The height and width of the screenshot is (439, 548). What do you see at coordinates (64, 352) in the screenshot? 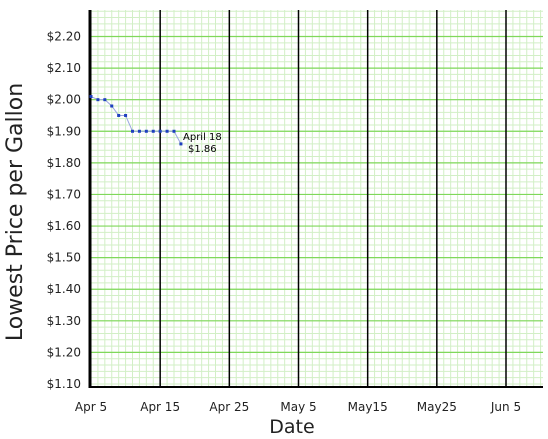
I see `y-tick-label: $1.20` at bounding box center [64, 352].